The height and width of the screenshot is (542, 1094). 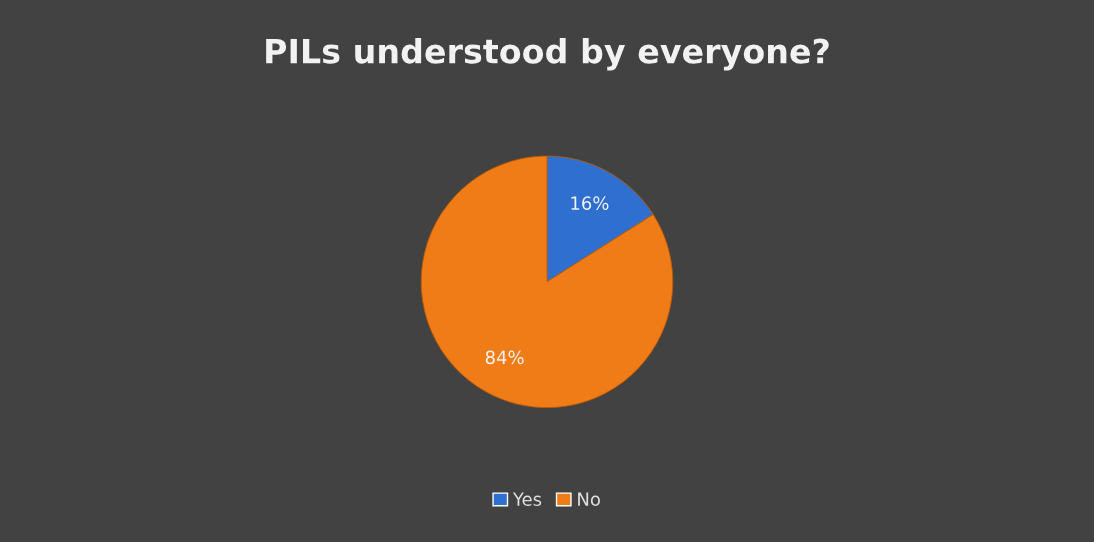 I want to click on legend-label: Yes, so click(x=527, y=499).